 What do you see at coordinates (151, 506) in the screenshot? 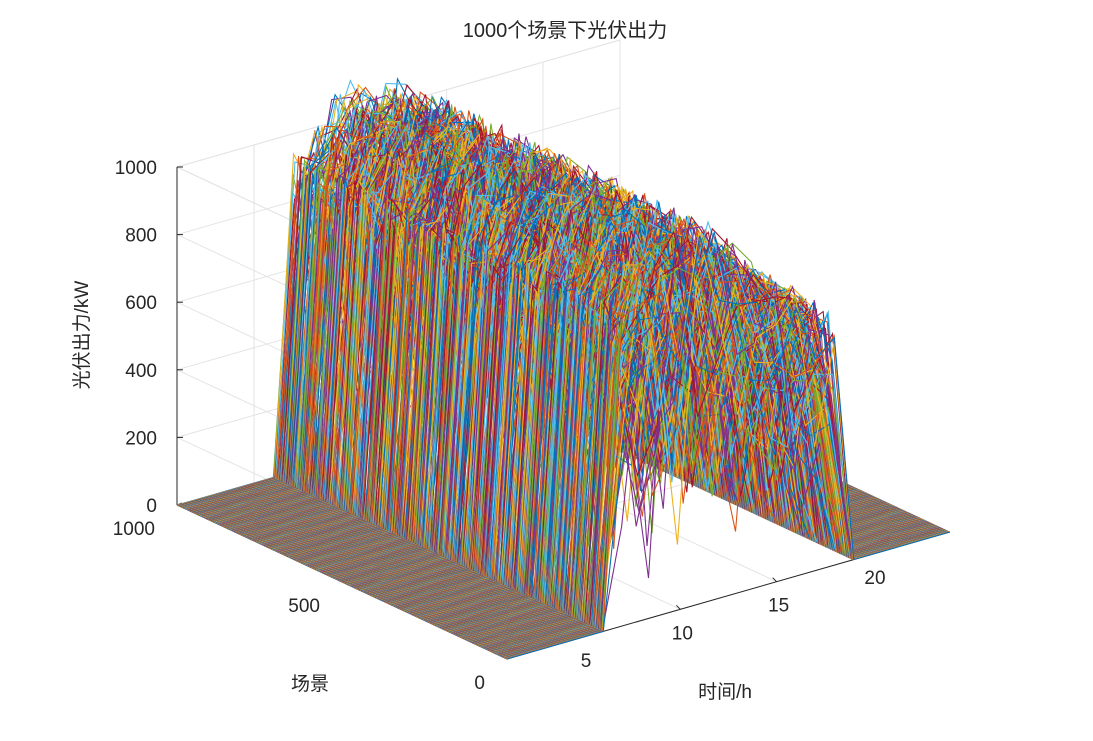
I see `z-tick-label: 0` at bounding box center [151, 506].